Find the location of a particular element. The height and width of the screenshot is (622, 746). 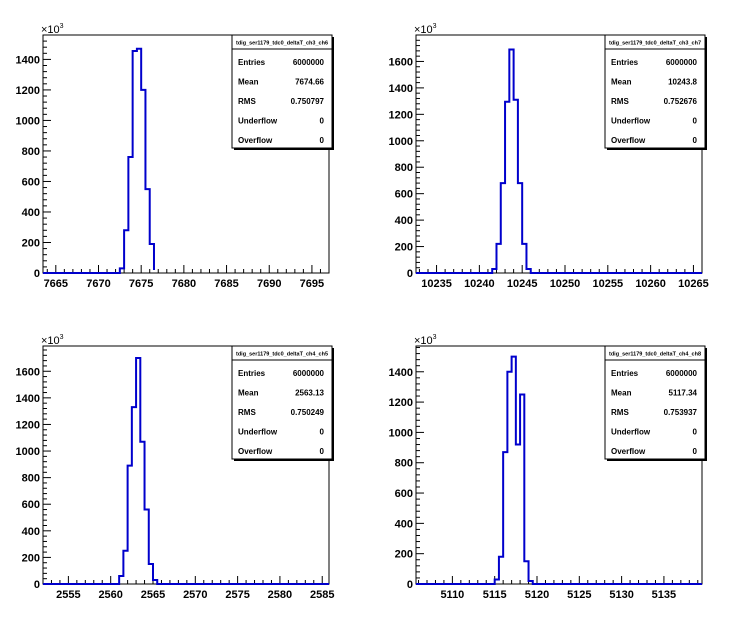

histogram-title: tdig_ser1179_tdc0_deltaT_ch3_ch7 is located at coordinates (655, 44).